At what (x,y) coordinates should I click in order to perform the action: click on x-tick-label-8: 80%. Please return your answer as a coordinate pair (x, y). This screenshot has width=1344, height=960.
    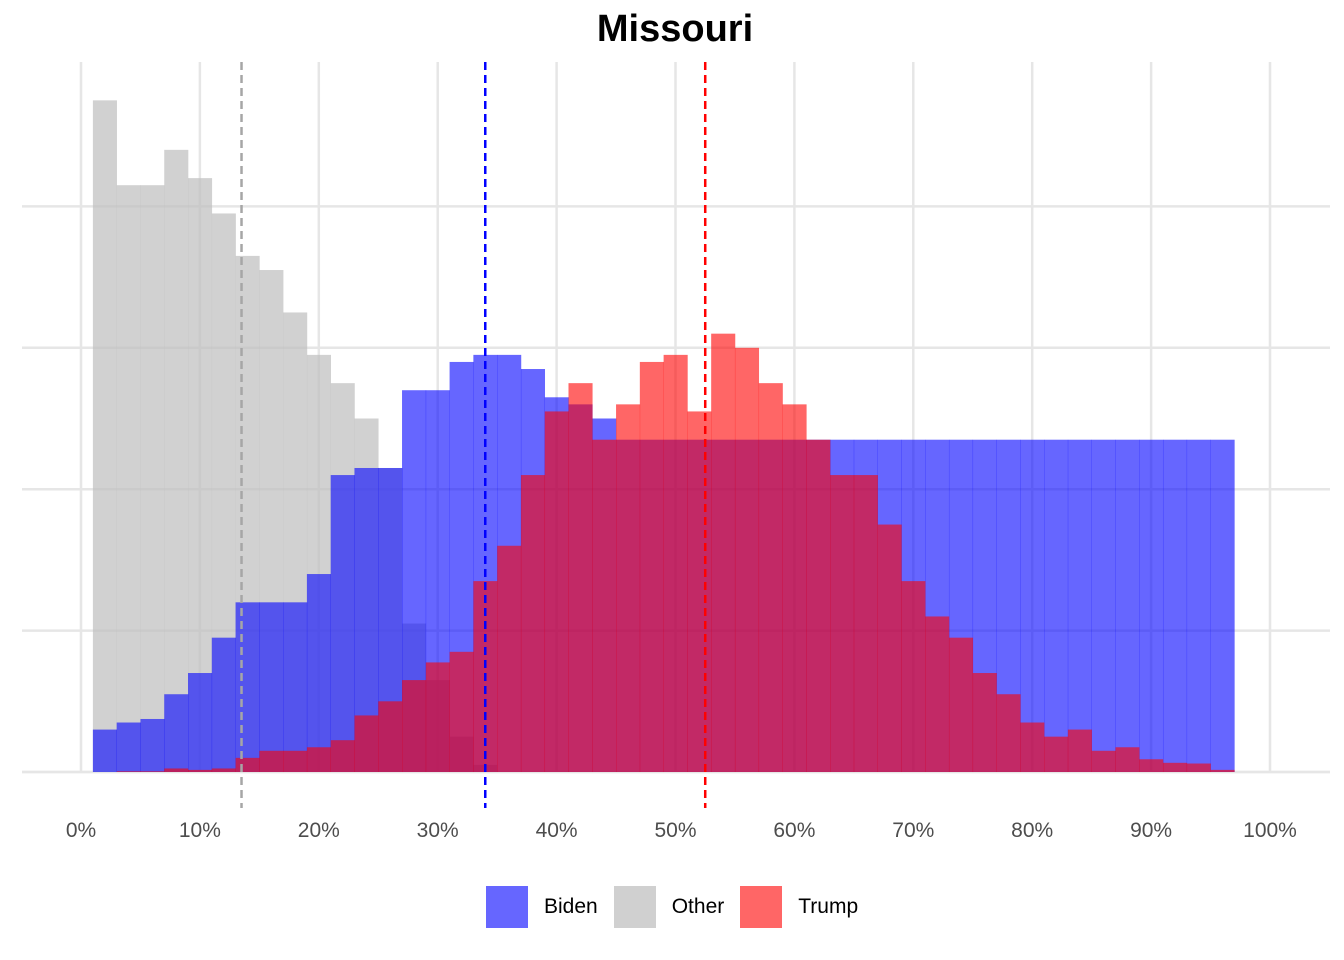
    Looking at the image, I should click on (1032, 830).